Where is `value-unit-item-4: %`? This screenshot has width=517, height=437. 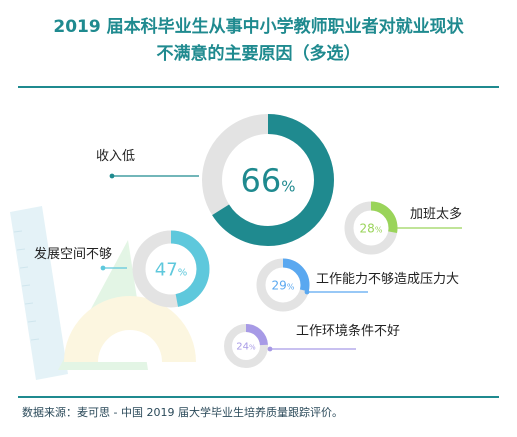
value-unit-item-4: % is located at coordinates (291, 286).